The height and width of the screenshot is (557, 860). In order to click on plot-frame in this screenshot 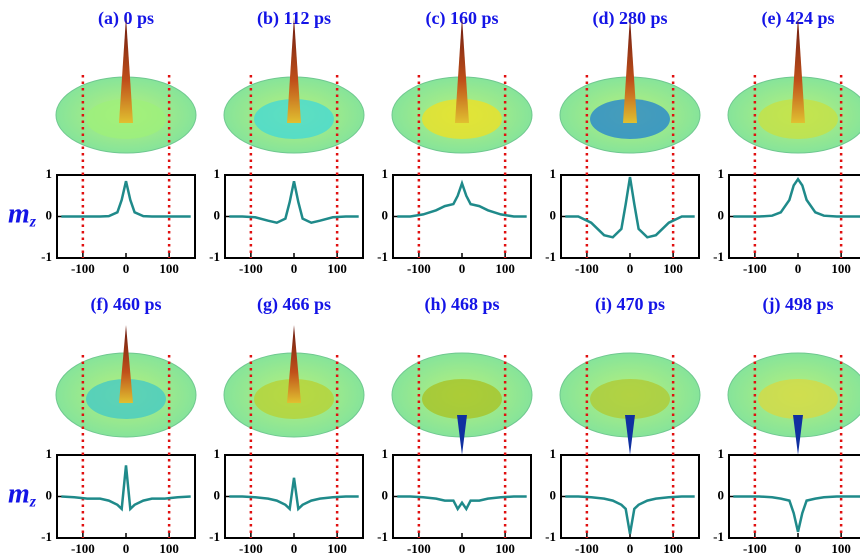, I will do `click(630, 216)`.